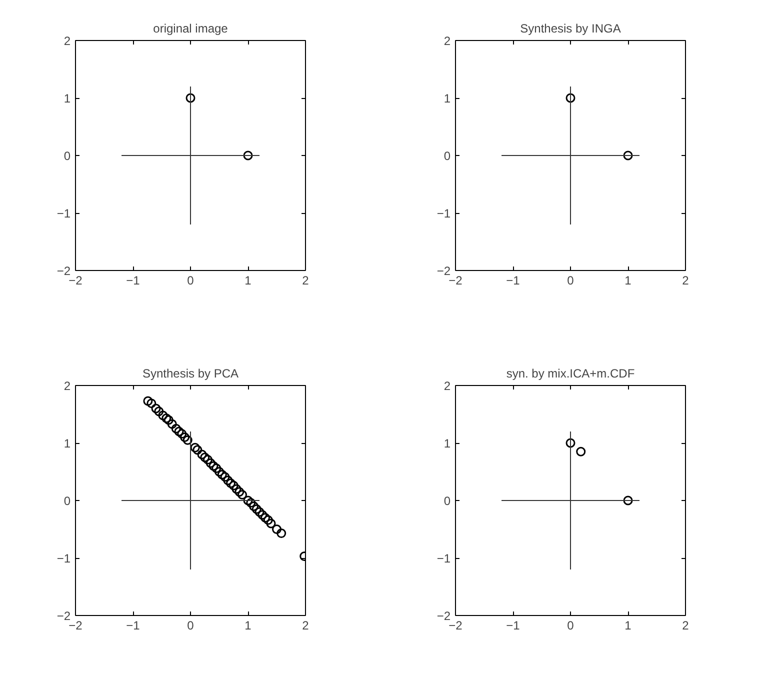 This screenshot has height=690, width=761. Describe the element at coordinates (190, 29) in the screenshot. I see `chart-title: original image` at that location.